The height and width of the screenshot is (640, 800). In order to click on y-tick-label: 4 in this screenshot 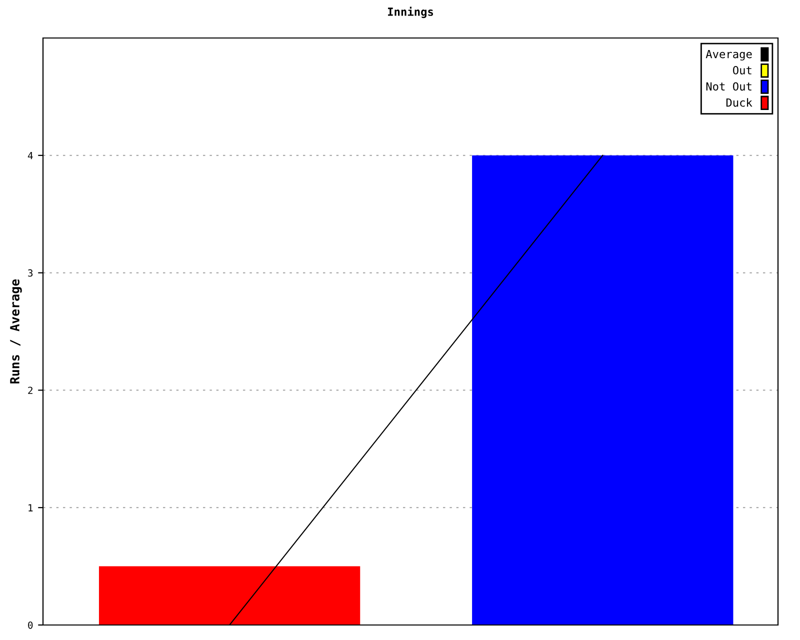, I will do `click(30, 156)`.